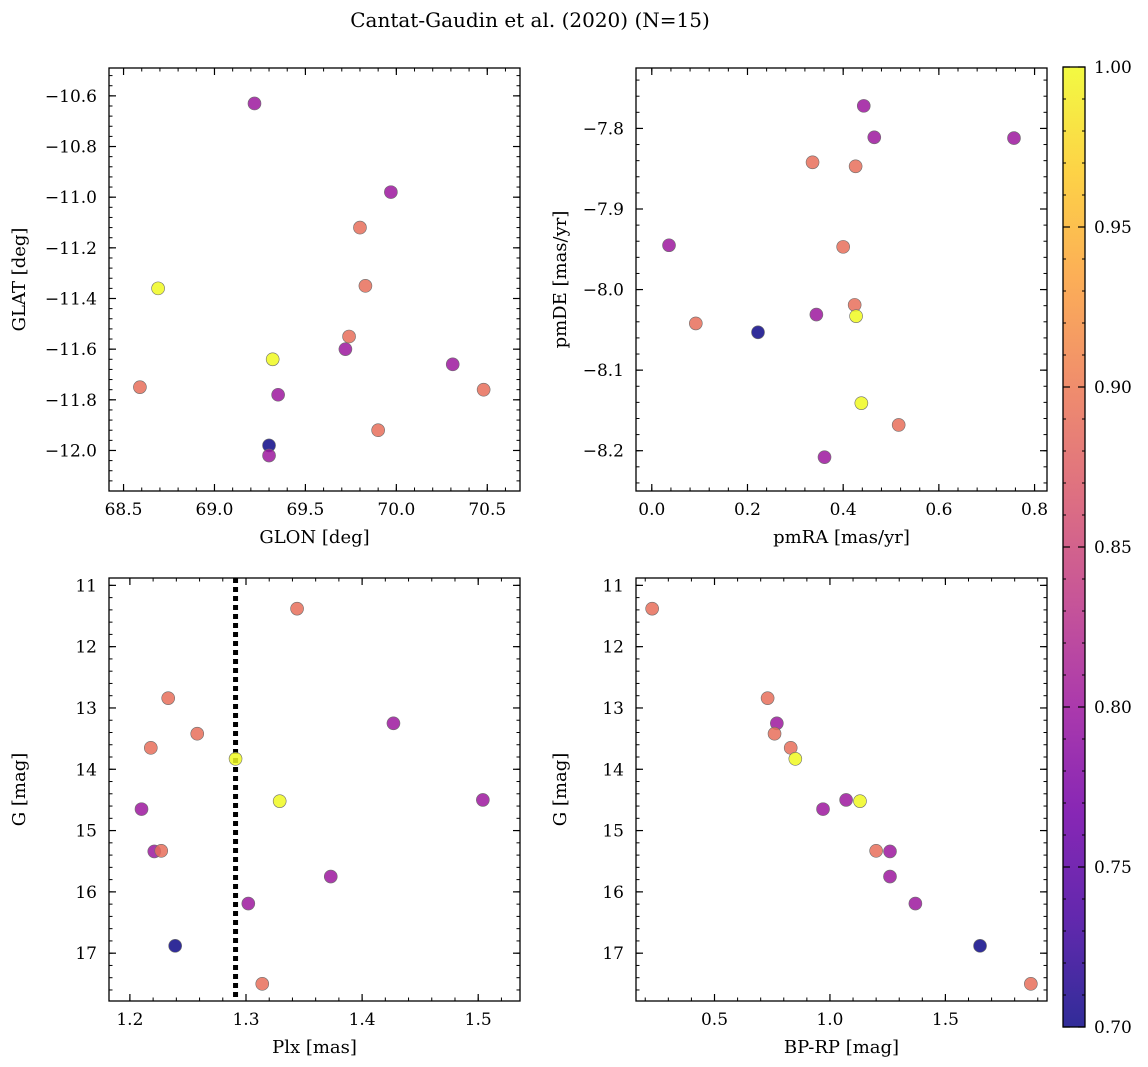 This screenshot has width=1148, height=1067. Describe the element at coordinates (1113, 68) in the screenshot. I see `colorbar-tick-label: 1.00` at that location.